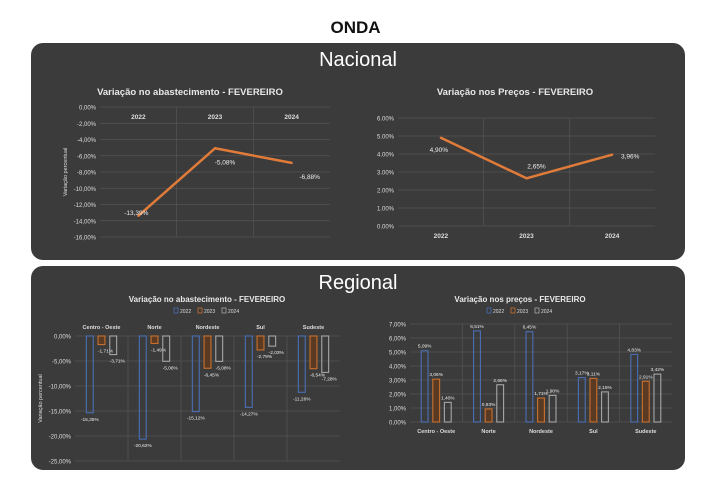 The width and height of the screenshot is (711, 498). I want to click on data-label: 3,42%, so click(658, 370).